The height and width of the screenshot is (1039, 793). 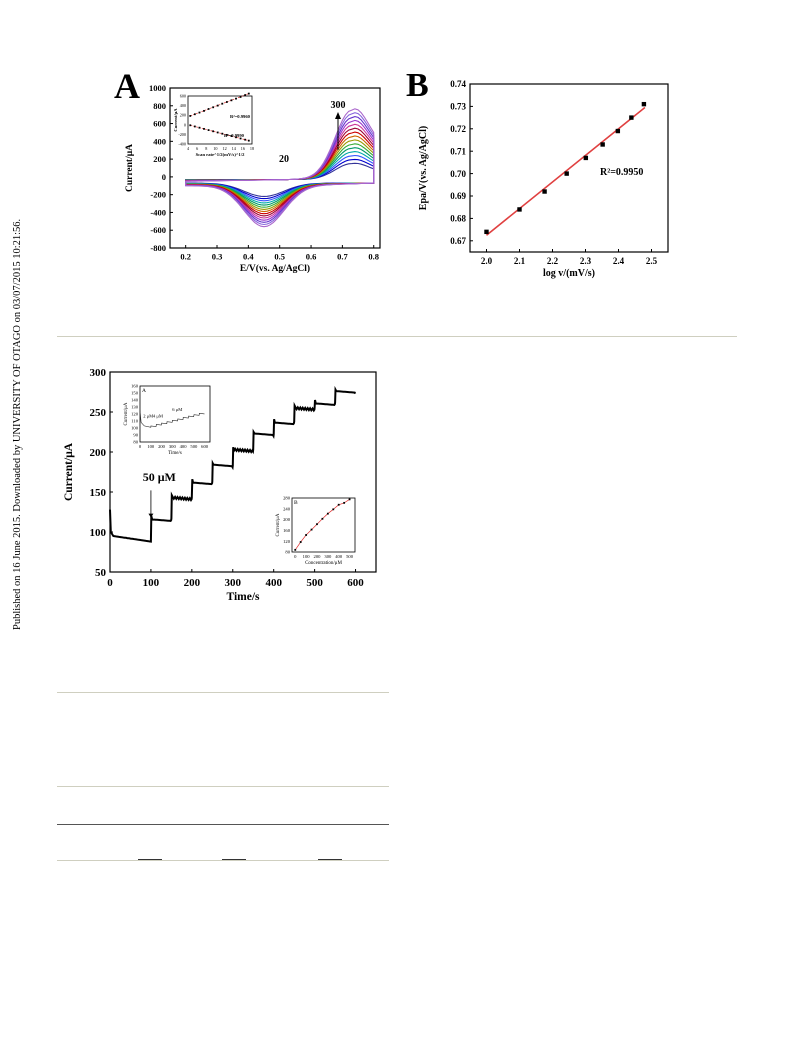 I want to click on cv-inset-y-tick-label: -200, so click(x=182, y=134).